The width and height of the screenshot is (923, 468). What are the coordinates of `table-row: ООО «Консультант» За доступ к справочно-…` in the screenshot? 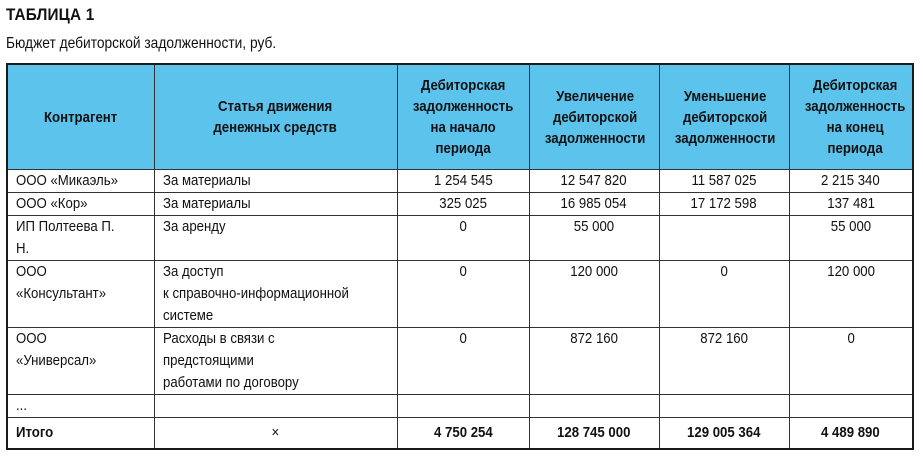 It's located at (460, 294).